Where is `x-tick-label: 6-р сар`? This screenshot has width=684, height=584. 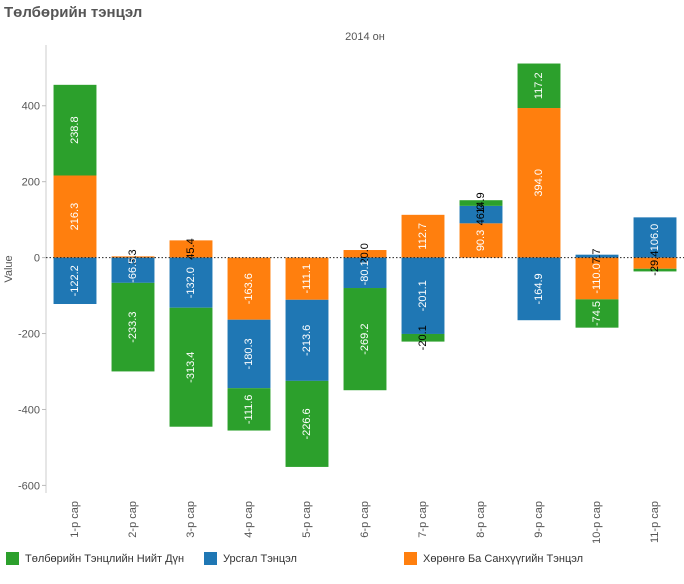
x-tick-label: 6-р сар is located at coordinates (365, 519).